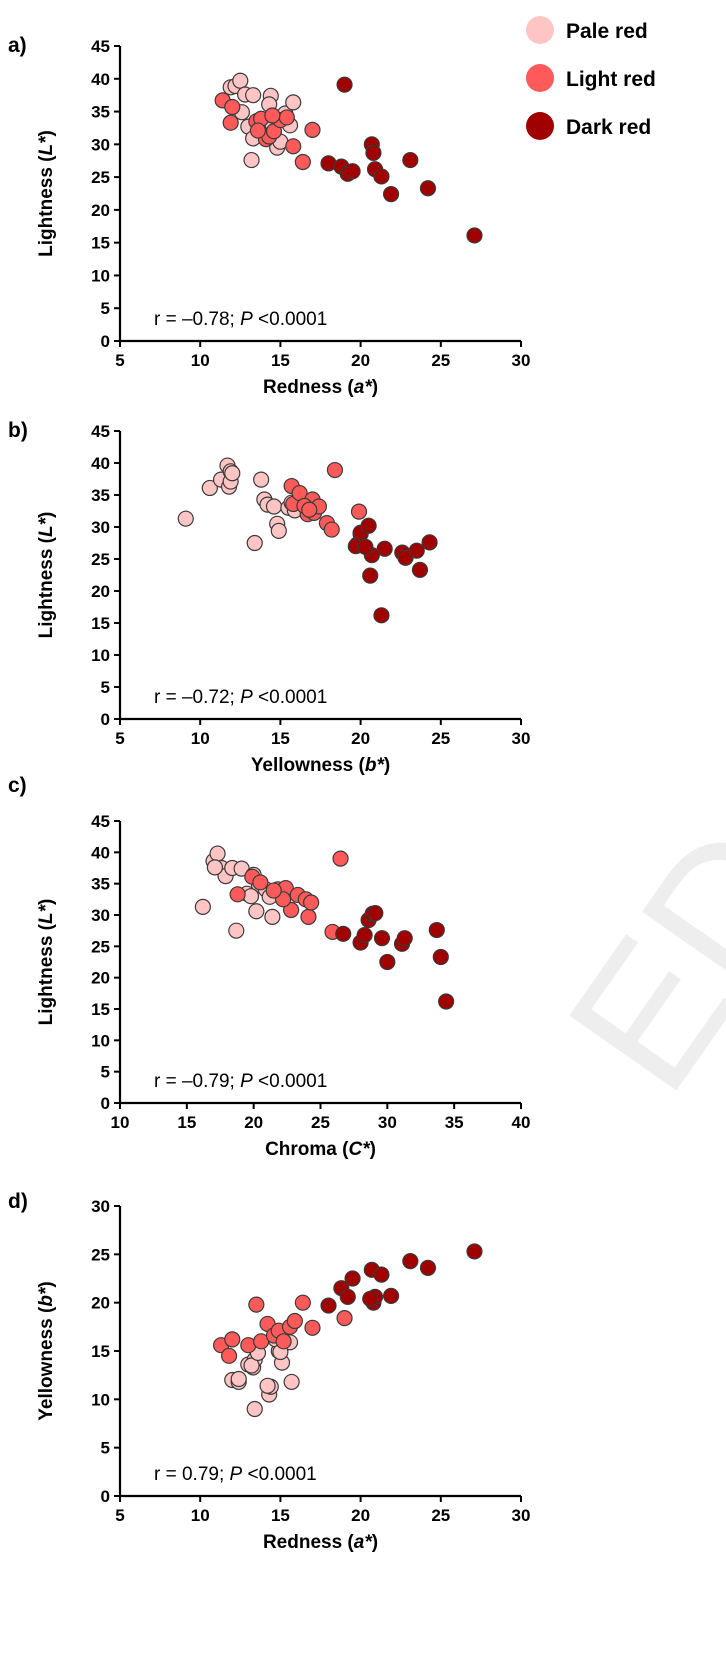 Image resolution: width=726 pixels, height=1673 pixels. I want to click on panel-label: d), so click(18, 1201).